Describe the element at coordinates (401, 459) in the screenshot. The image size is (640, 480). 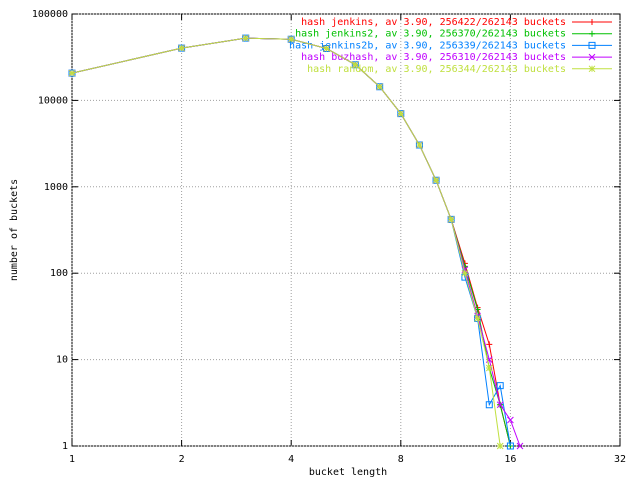
I see `x-tick-label: 8` at that location.